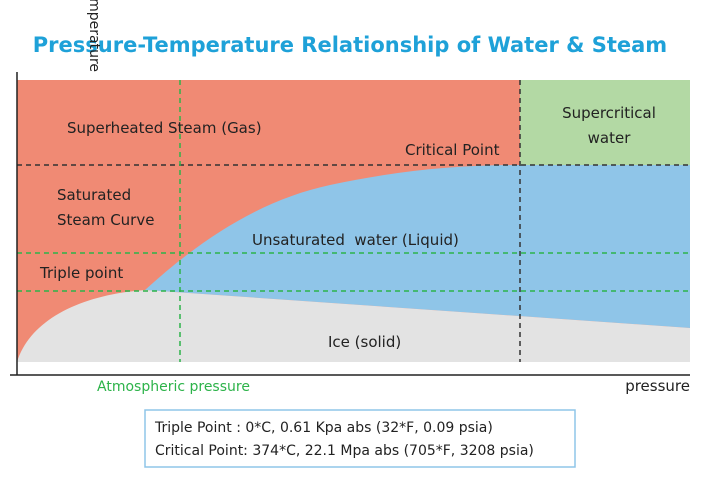 This screenshot has width=720, height=500. What do you see at coordinates (105, 220) in the screenshot?
I see `saturated-label: Steam Curve` at bounding box center [105, 220].